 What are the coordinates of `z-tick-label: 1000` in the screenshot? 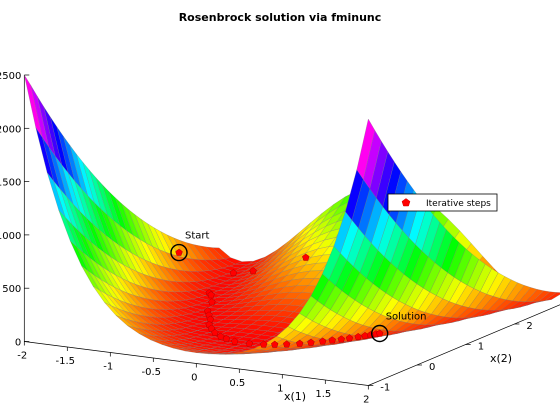 It's located at (10, 236).